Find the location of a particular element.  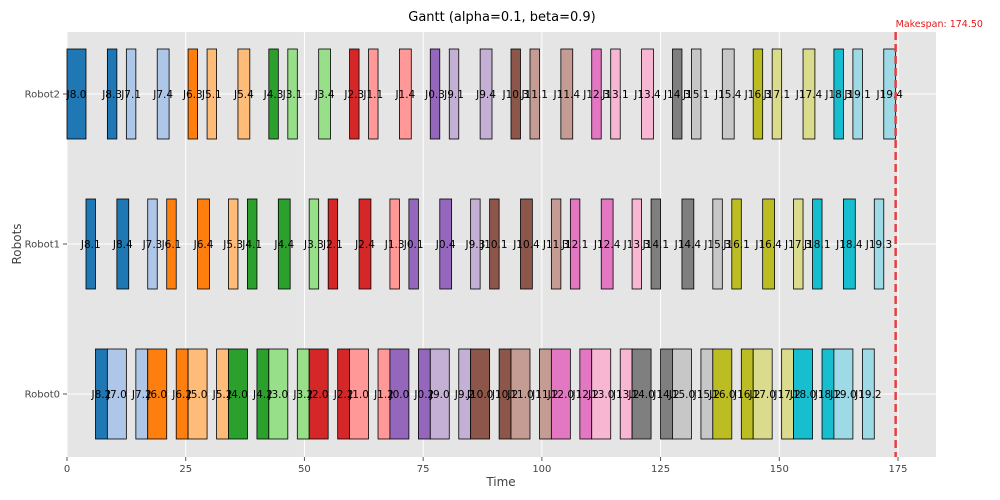

task-label: J7.1 is located at coordinates (130, 95).